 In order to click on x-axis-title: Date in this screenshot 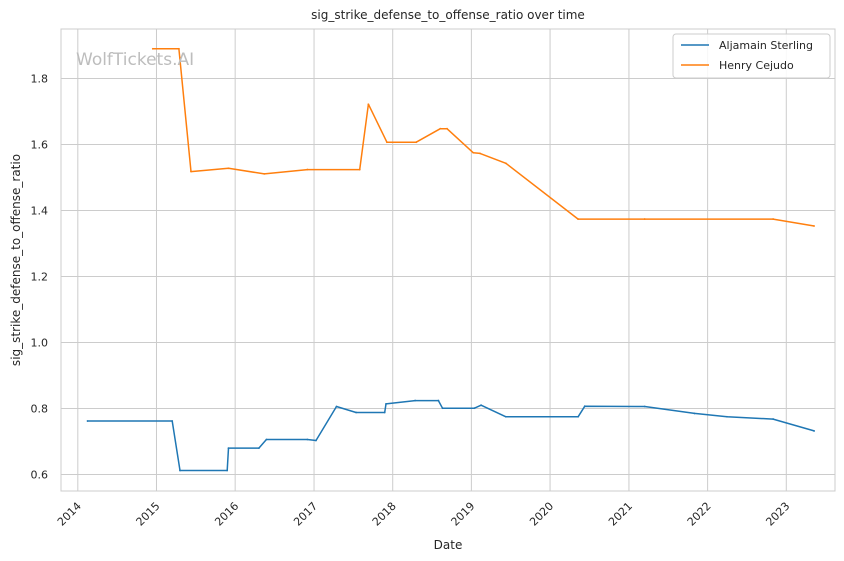, I will do `click(448, 545)`.